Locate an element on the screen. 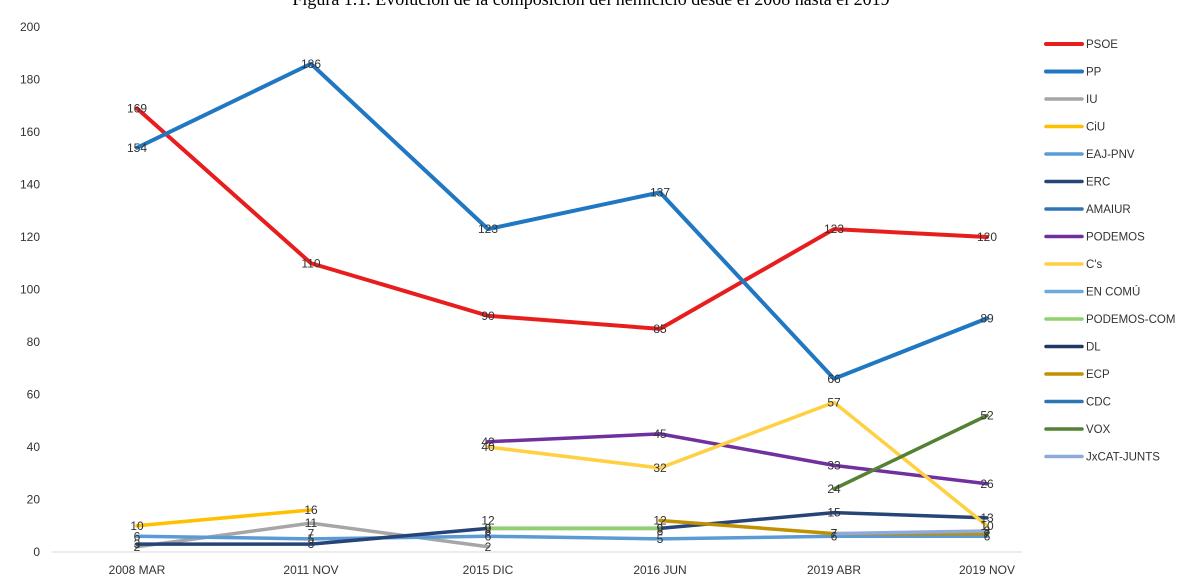  legend-label: IU is located at coordinates (1092, 100).